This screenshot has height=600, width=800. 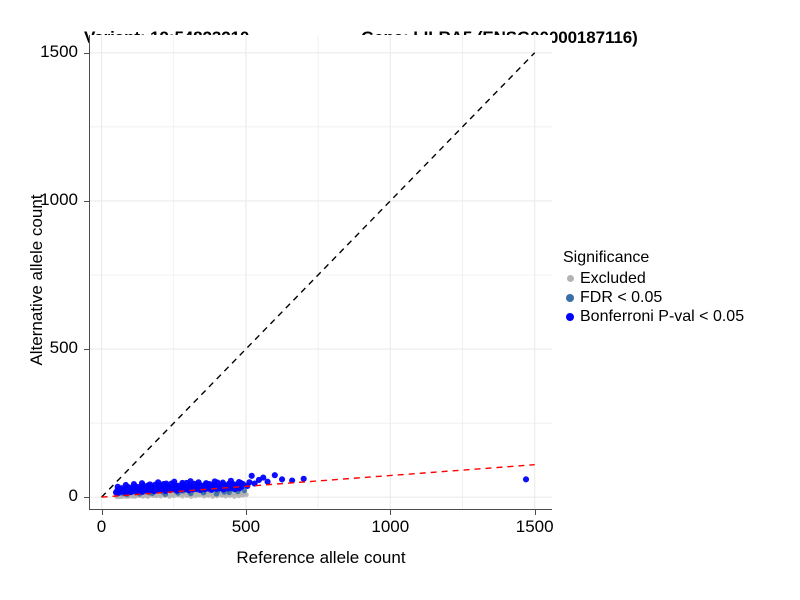 What do you see at coordinates (101, 526) in the screenshot?
I see `x-tick-label: 0` at bounding box center [101, 526].